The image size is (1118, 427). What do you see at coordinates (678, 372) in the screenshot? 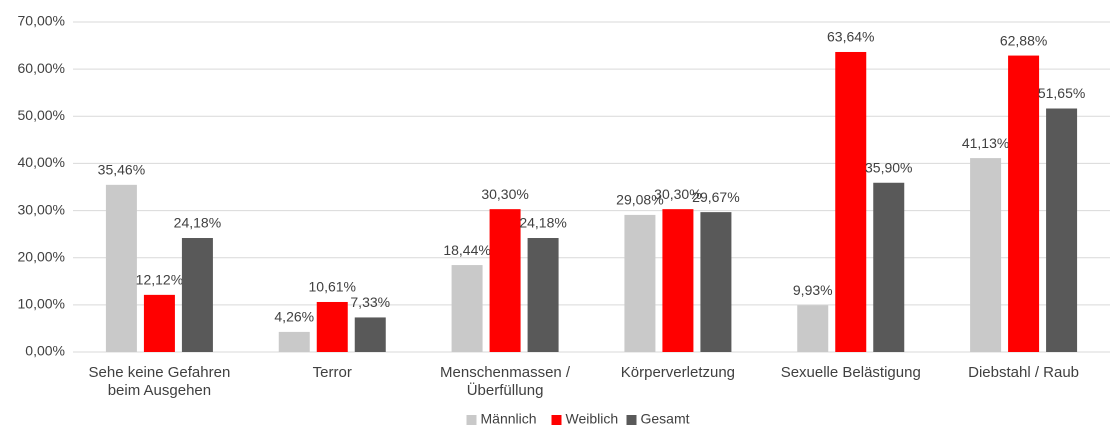
I see `x-tick-label: Körperverletzung` at bounding box center [678, 372].